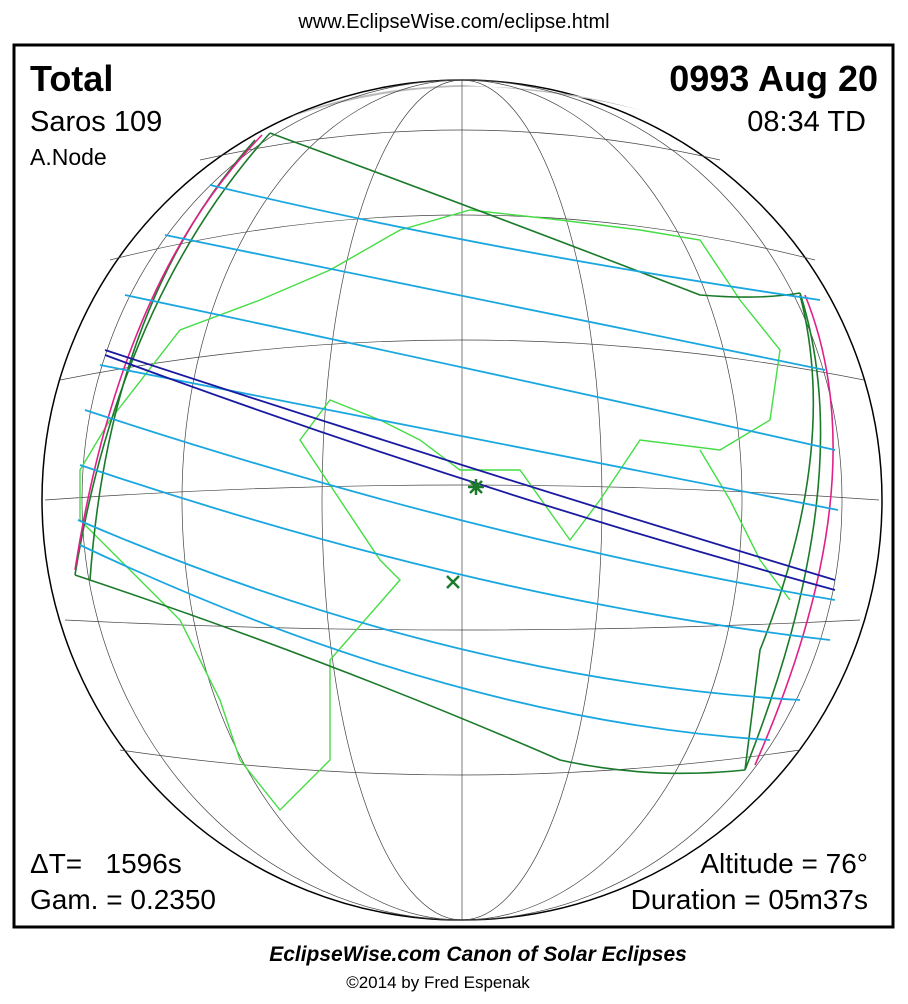 This screenshot has width=908, height=1004. Describe the element at coordinates (71, 78) in the screenshot. I see `eclipse-type: Total` at that location.